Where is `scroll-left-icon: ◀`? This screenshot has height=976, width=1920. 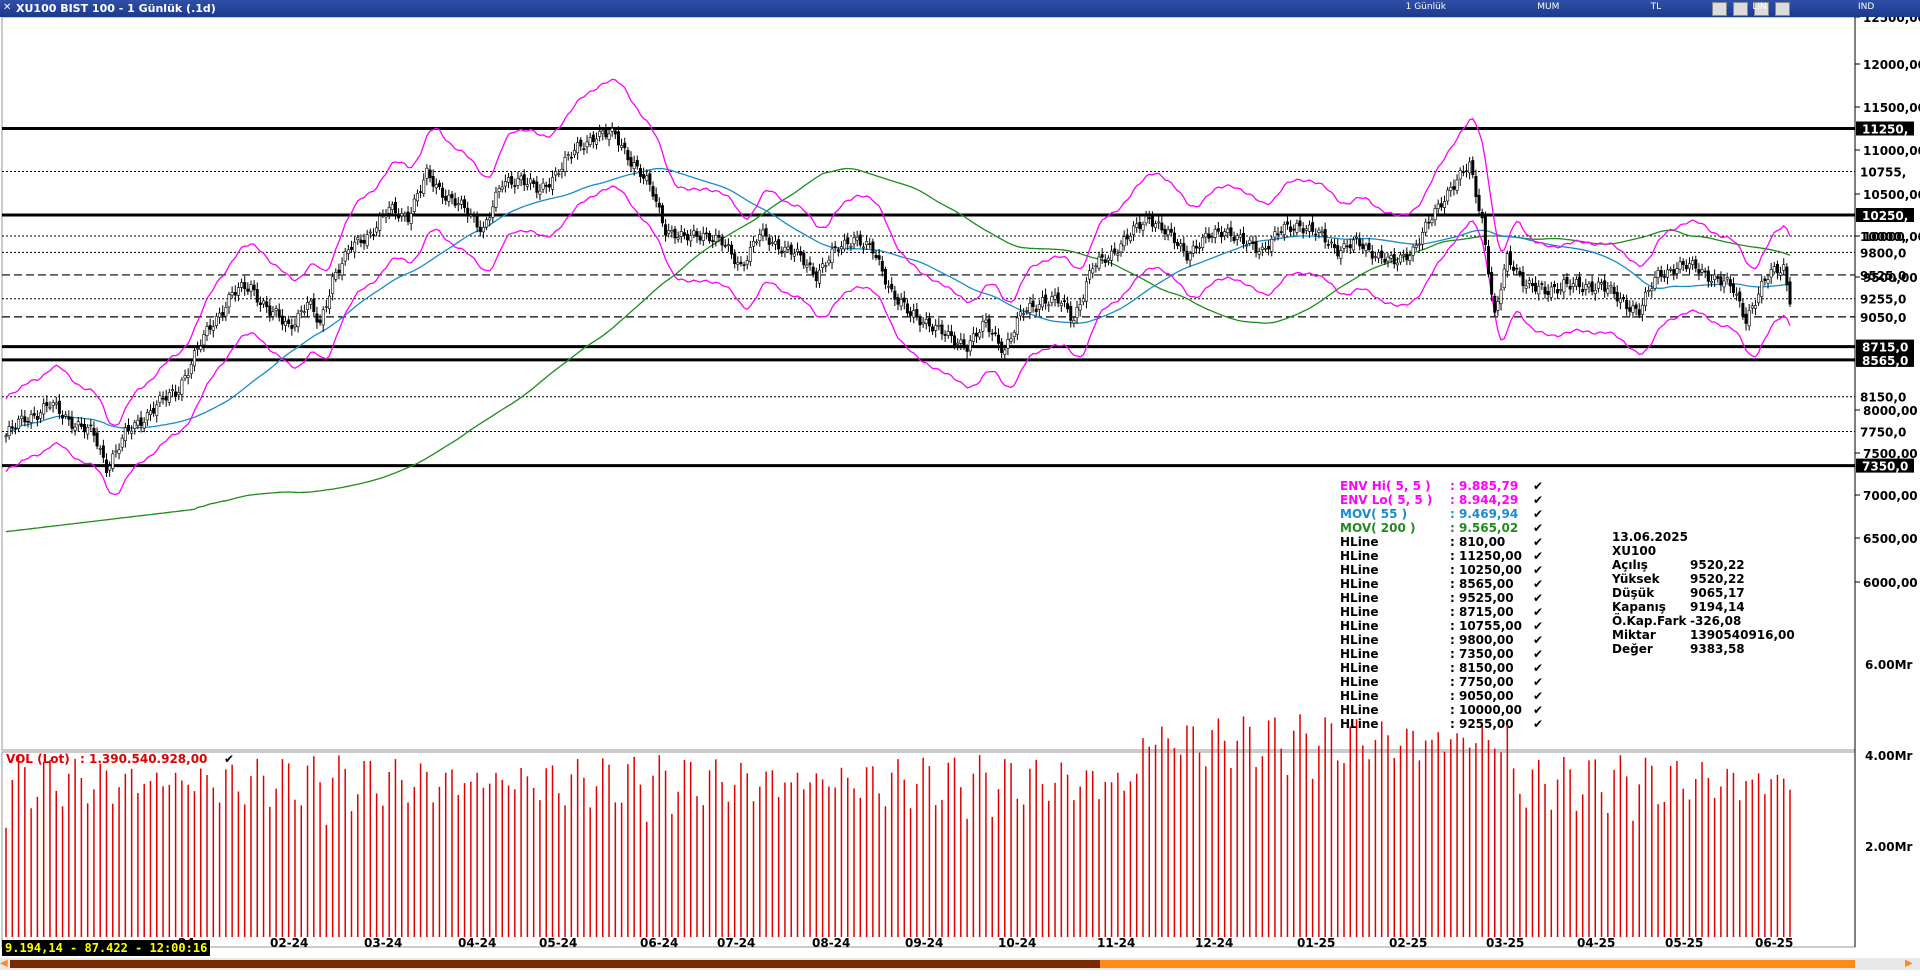 scroll-left-icon: ◀ is located at coordinates (4, 963).